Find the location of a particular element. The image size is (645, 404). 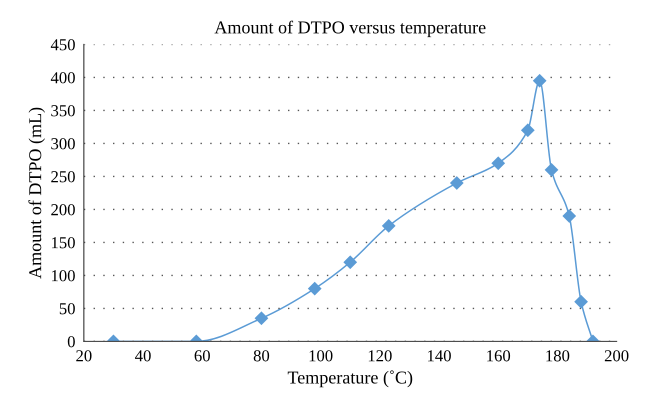

y-tick-label: 300 is located at coordinates (63, 144).